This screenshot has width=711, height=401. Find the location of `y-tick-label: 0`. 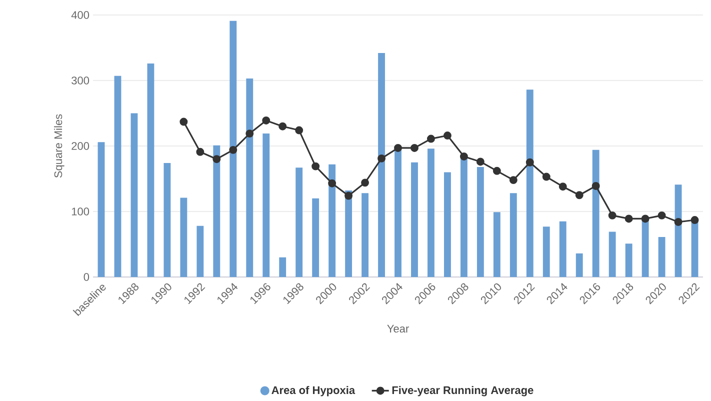

y-tick-label: 0 is located at coordinates (87, 277).